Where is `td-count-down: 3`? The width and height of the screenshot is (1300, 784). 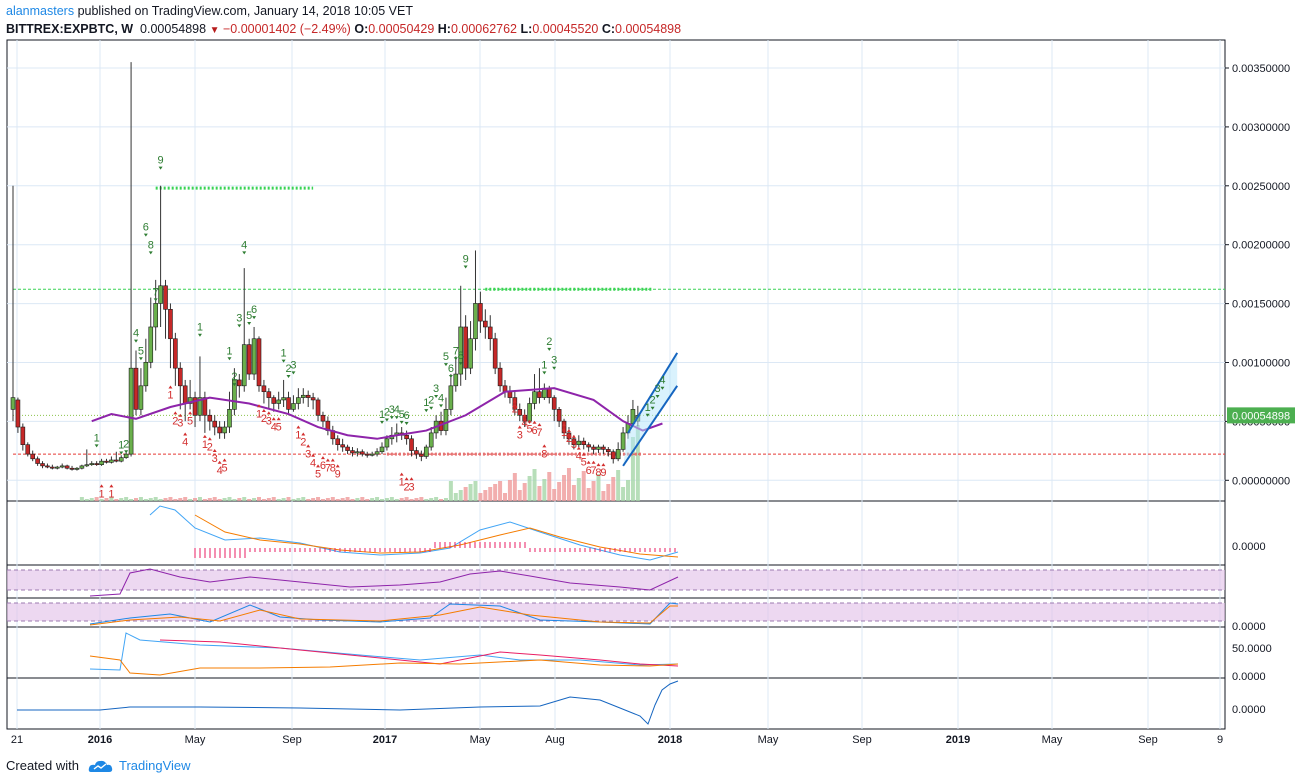
td-count-down: 3 is located at coordinates (411, 487).